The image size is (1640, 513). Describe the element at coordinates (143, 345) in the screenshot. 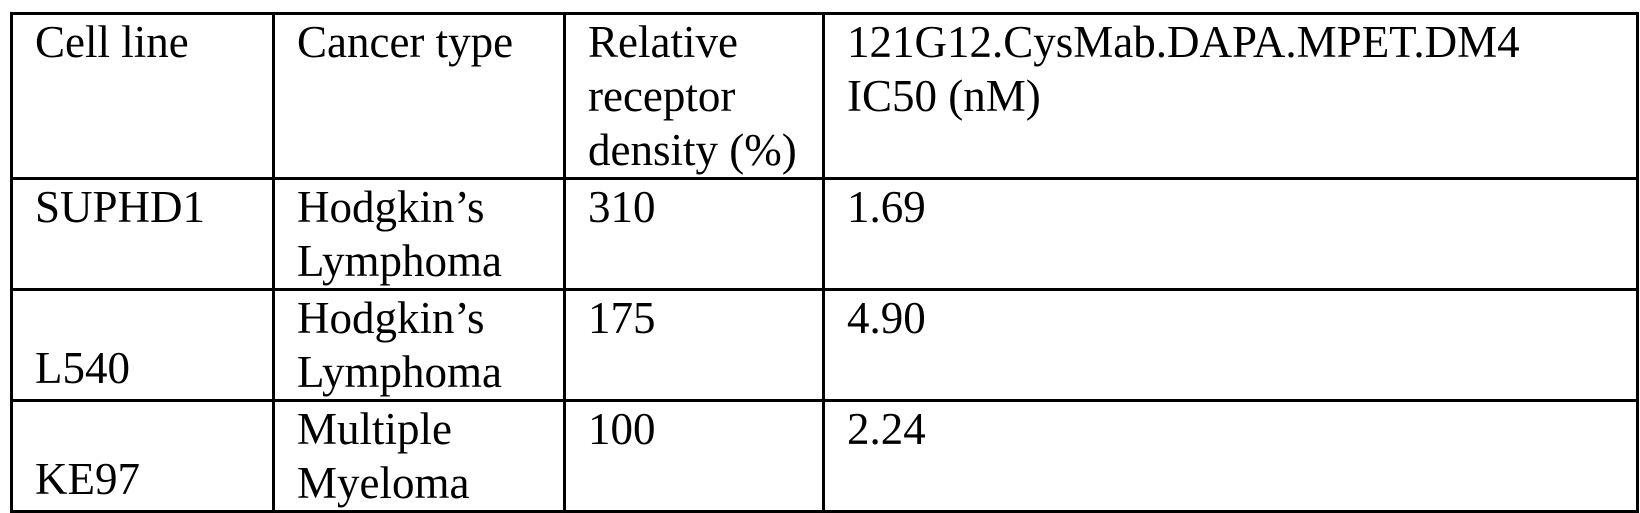

I see `cell-line: L540` at that location.